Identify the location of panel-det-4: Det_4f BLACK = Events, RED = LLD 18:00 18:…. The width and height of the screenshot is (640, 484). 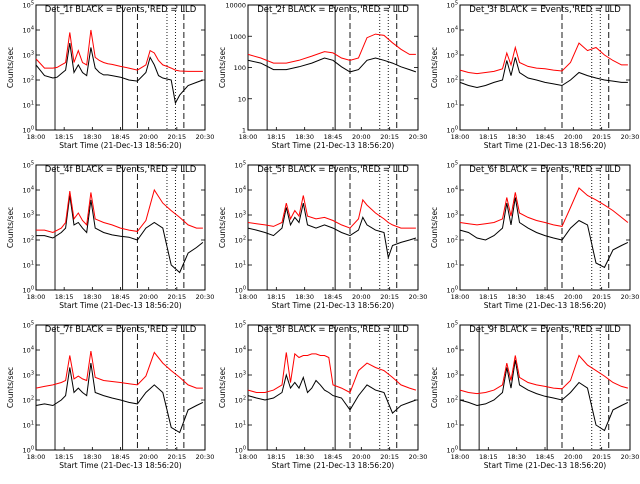
(110, 236).